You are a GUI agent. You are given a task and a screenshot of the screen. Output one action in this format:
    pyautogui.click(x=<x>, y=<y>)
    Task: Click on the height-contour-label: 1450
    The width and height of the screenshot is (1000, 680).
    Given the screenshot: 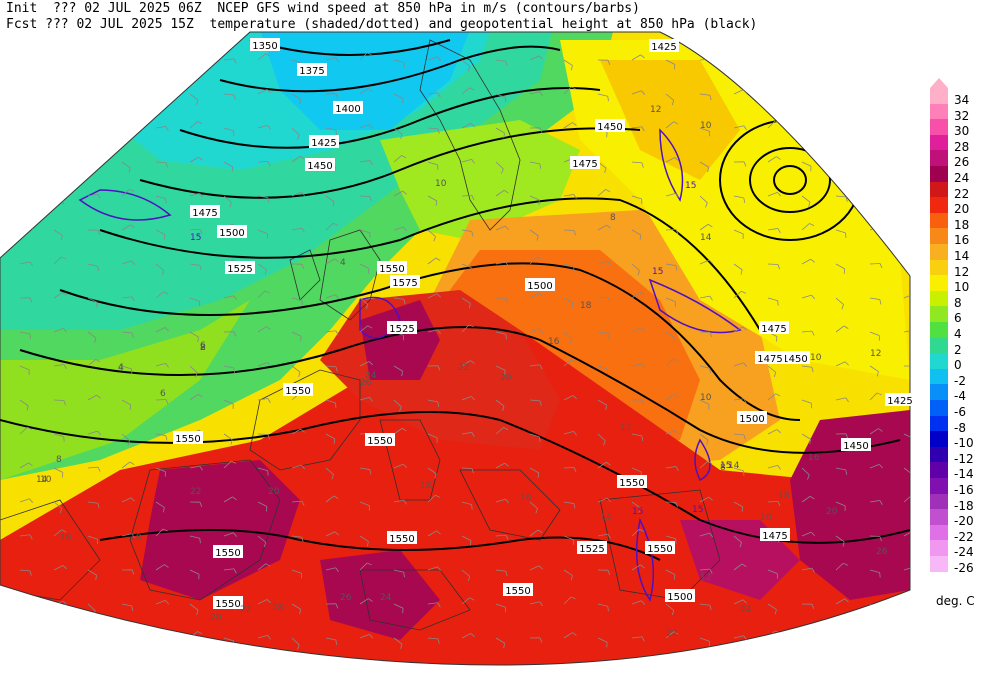 What is the action you would take?
    pyautogui.click(x=855, y=446)
    